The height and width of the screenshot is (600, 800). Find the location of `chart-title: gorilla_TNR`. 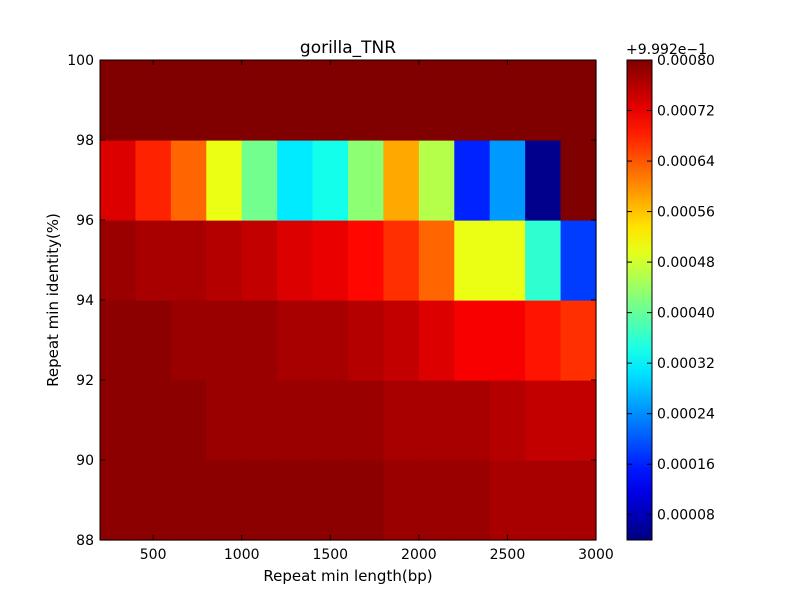

chart-title: gorilla_TNR is located at coordinates (348, 48).